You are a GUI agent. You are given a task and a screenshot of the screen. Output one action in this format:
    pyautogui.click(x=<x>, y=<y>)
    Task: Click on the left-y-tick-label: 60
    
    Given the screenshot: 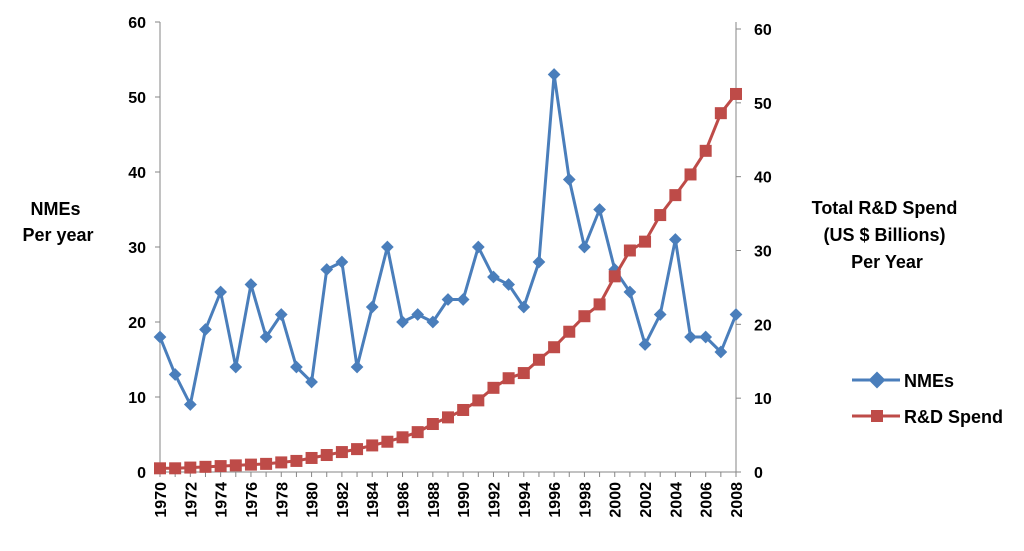 What is the action you would take?
    pyautogui.click(x=137, y=23)
    